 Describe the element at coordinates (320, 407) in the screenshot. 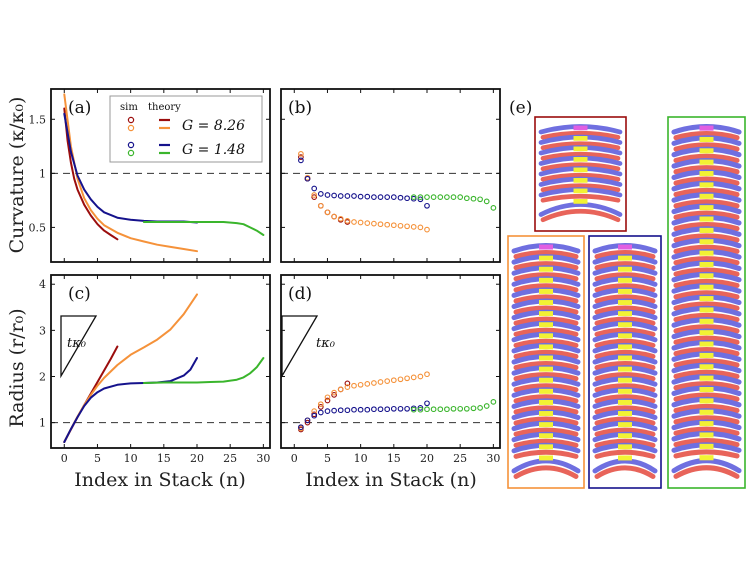

I see `data-point-d-dark_red` at that location.